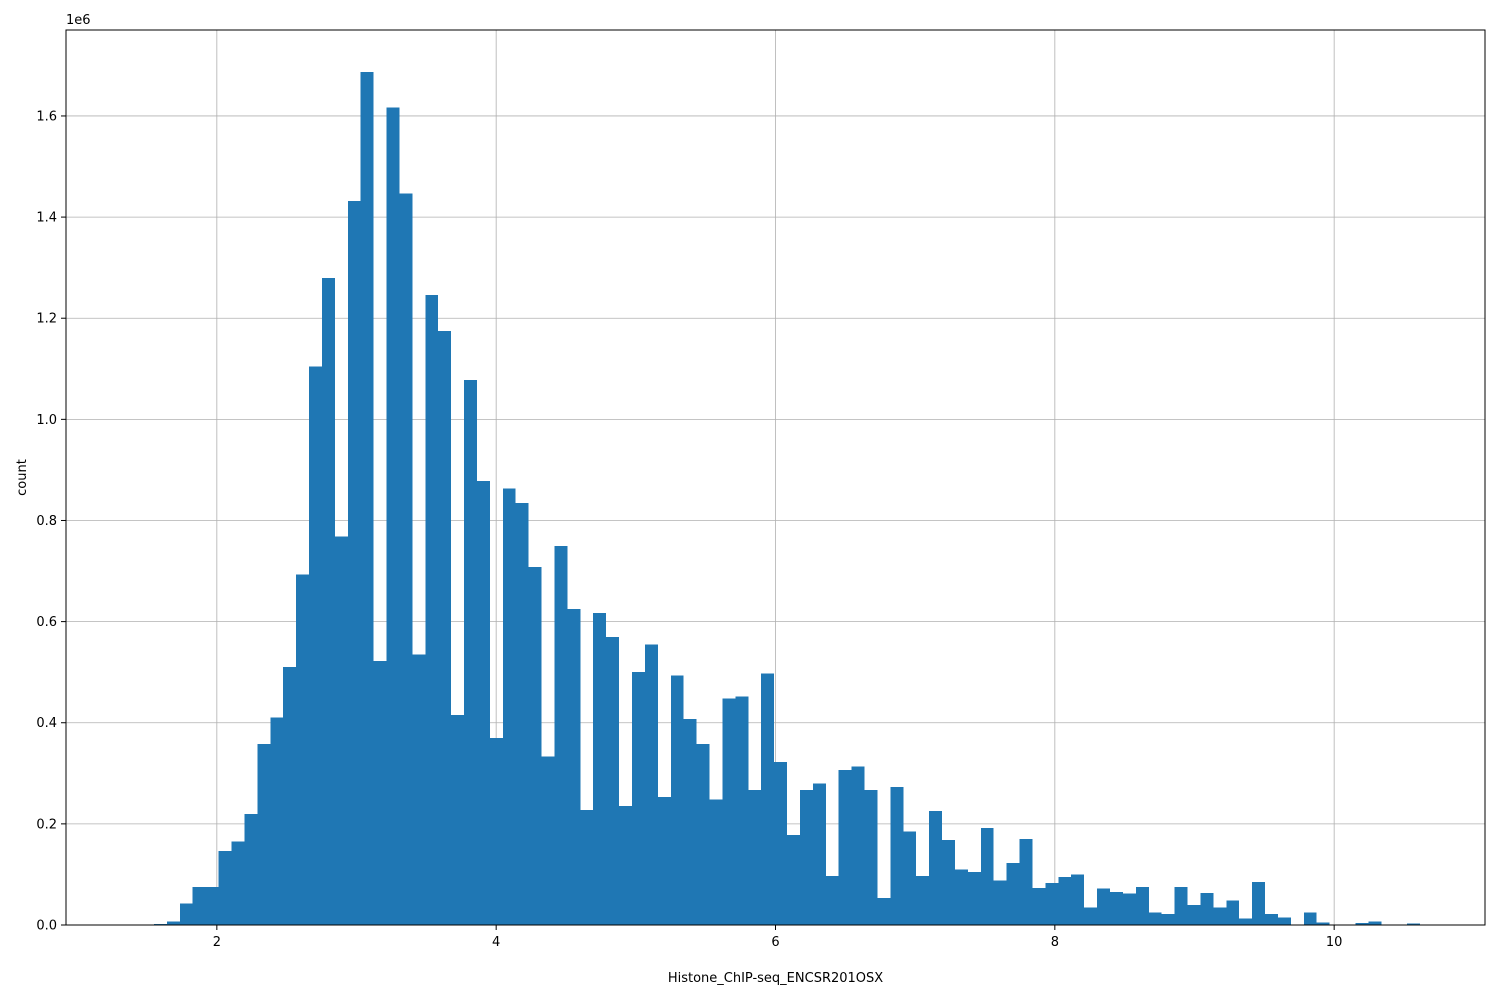 This screenshot has height=1000, width=1500. What do you see at coordinates (46, 116) in the screenshot?
I see `y-tick-label: 1.6` at bounding box center [46, 116].